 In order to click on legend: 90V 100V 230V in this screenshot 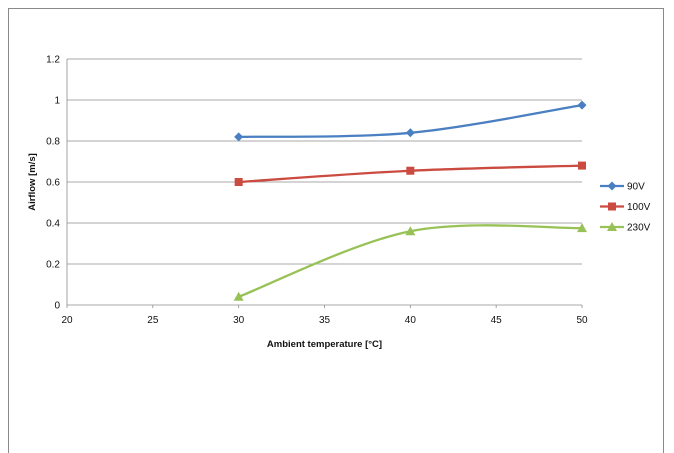, I will do `click(625, 207)`.